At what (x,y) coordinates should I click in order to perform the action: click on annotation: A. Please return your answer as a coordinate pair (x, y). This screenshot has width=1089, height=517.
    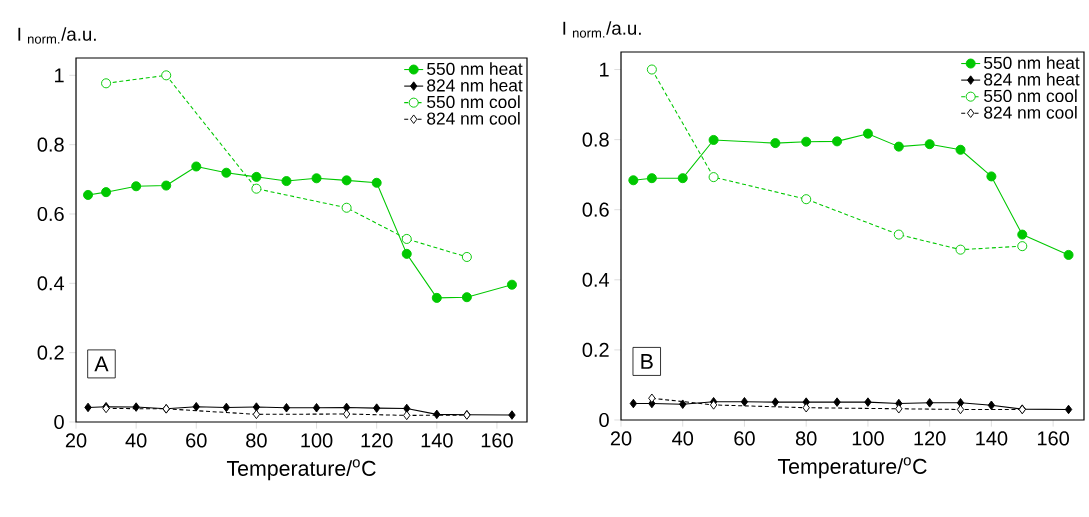
    Looking at the image, I should click on (101, 364).